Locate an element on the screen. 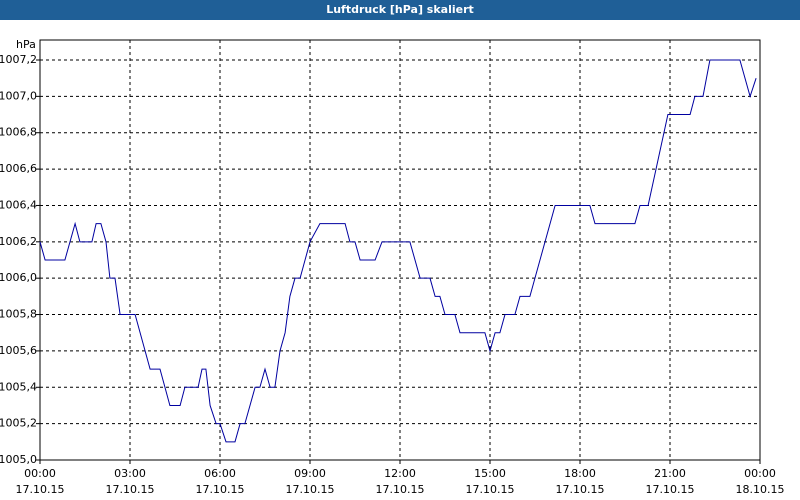  y-tick-label: 1005,4 is located at coordinates (18, 386).